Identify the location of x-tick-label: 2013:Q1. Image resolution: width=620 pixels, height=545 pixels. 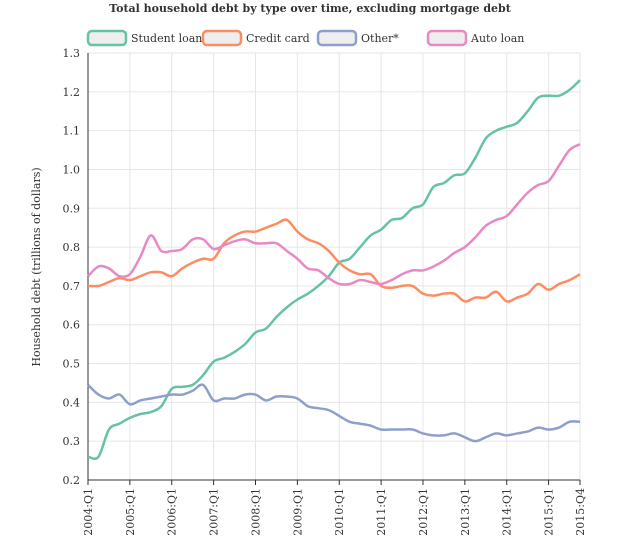
(465, 512).